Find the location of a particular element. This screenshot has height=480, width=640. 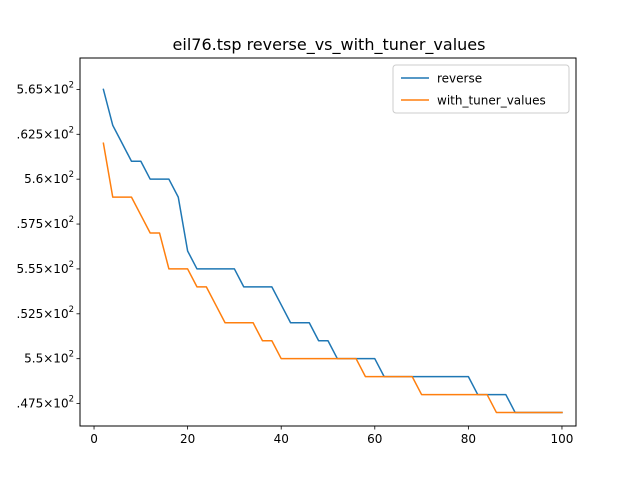

y-tick-label: .575×102 is located at coordinates (45, 223).